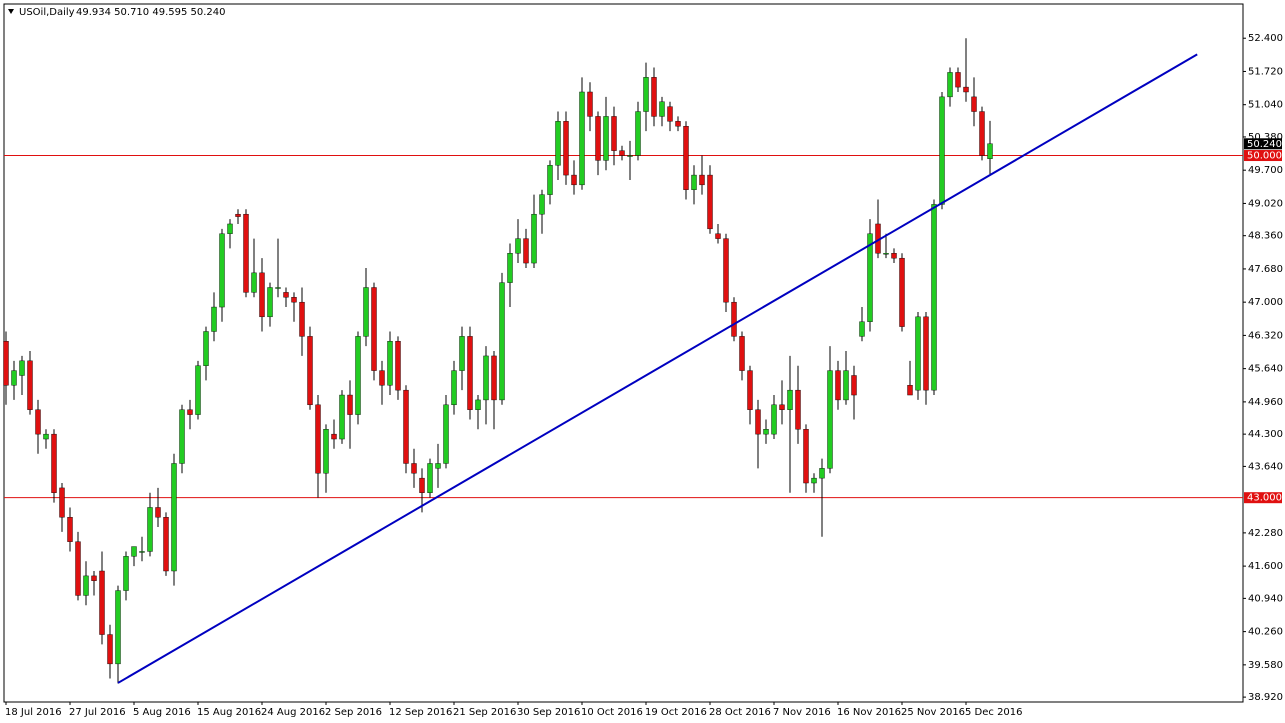 The width and height of the screenshot is (1285, 723). Describe the element at coordinates (1265, 434) in the screenshot. I see `y-tick-label: 44.300` at that location.